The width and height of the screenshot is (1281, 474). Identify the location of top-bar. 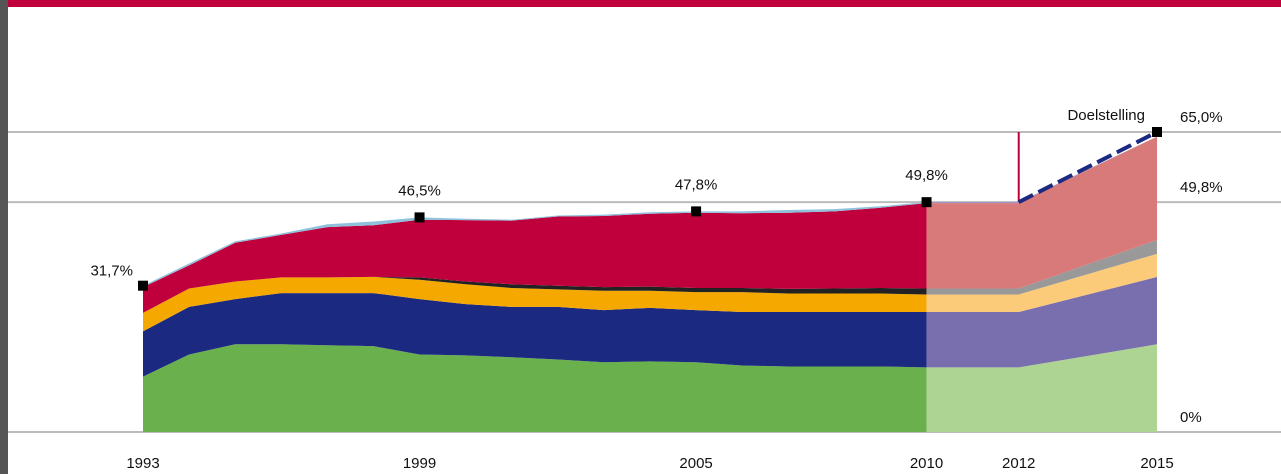
(640, 3).